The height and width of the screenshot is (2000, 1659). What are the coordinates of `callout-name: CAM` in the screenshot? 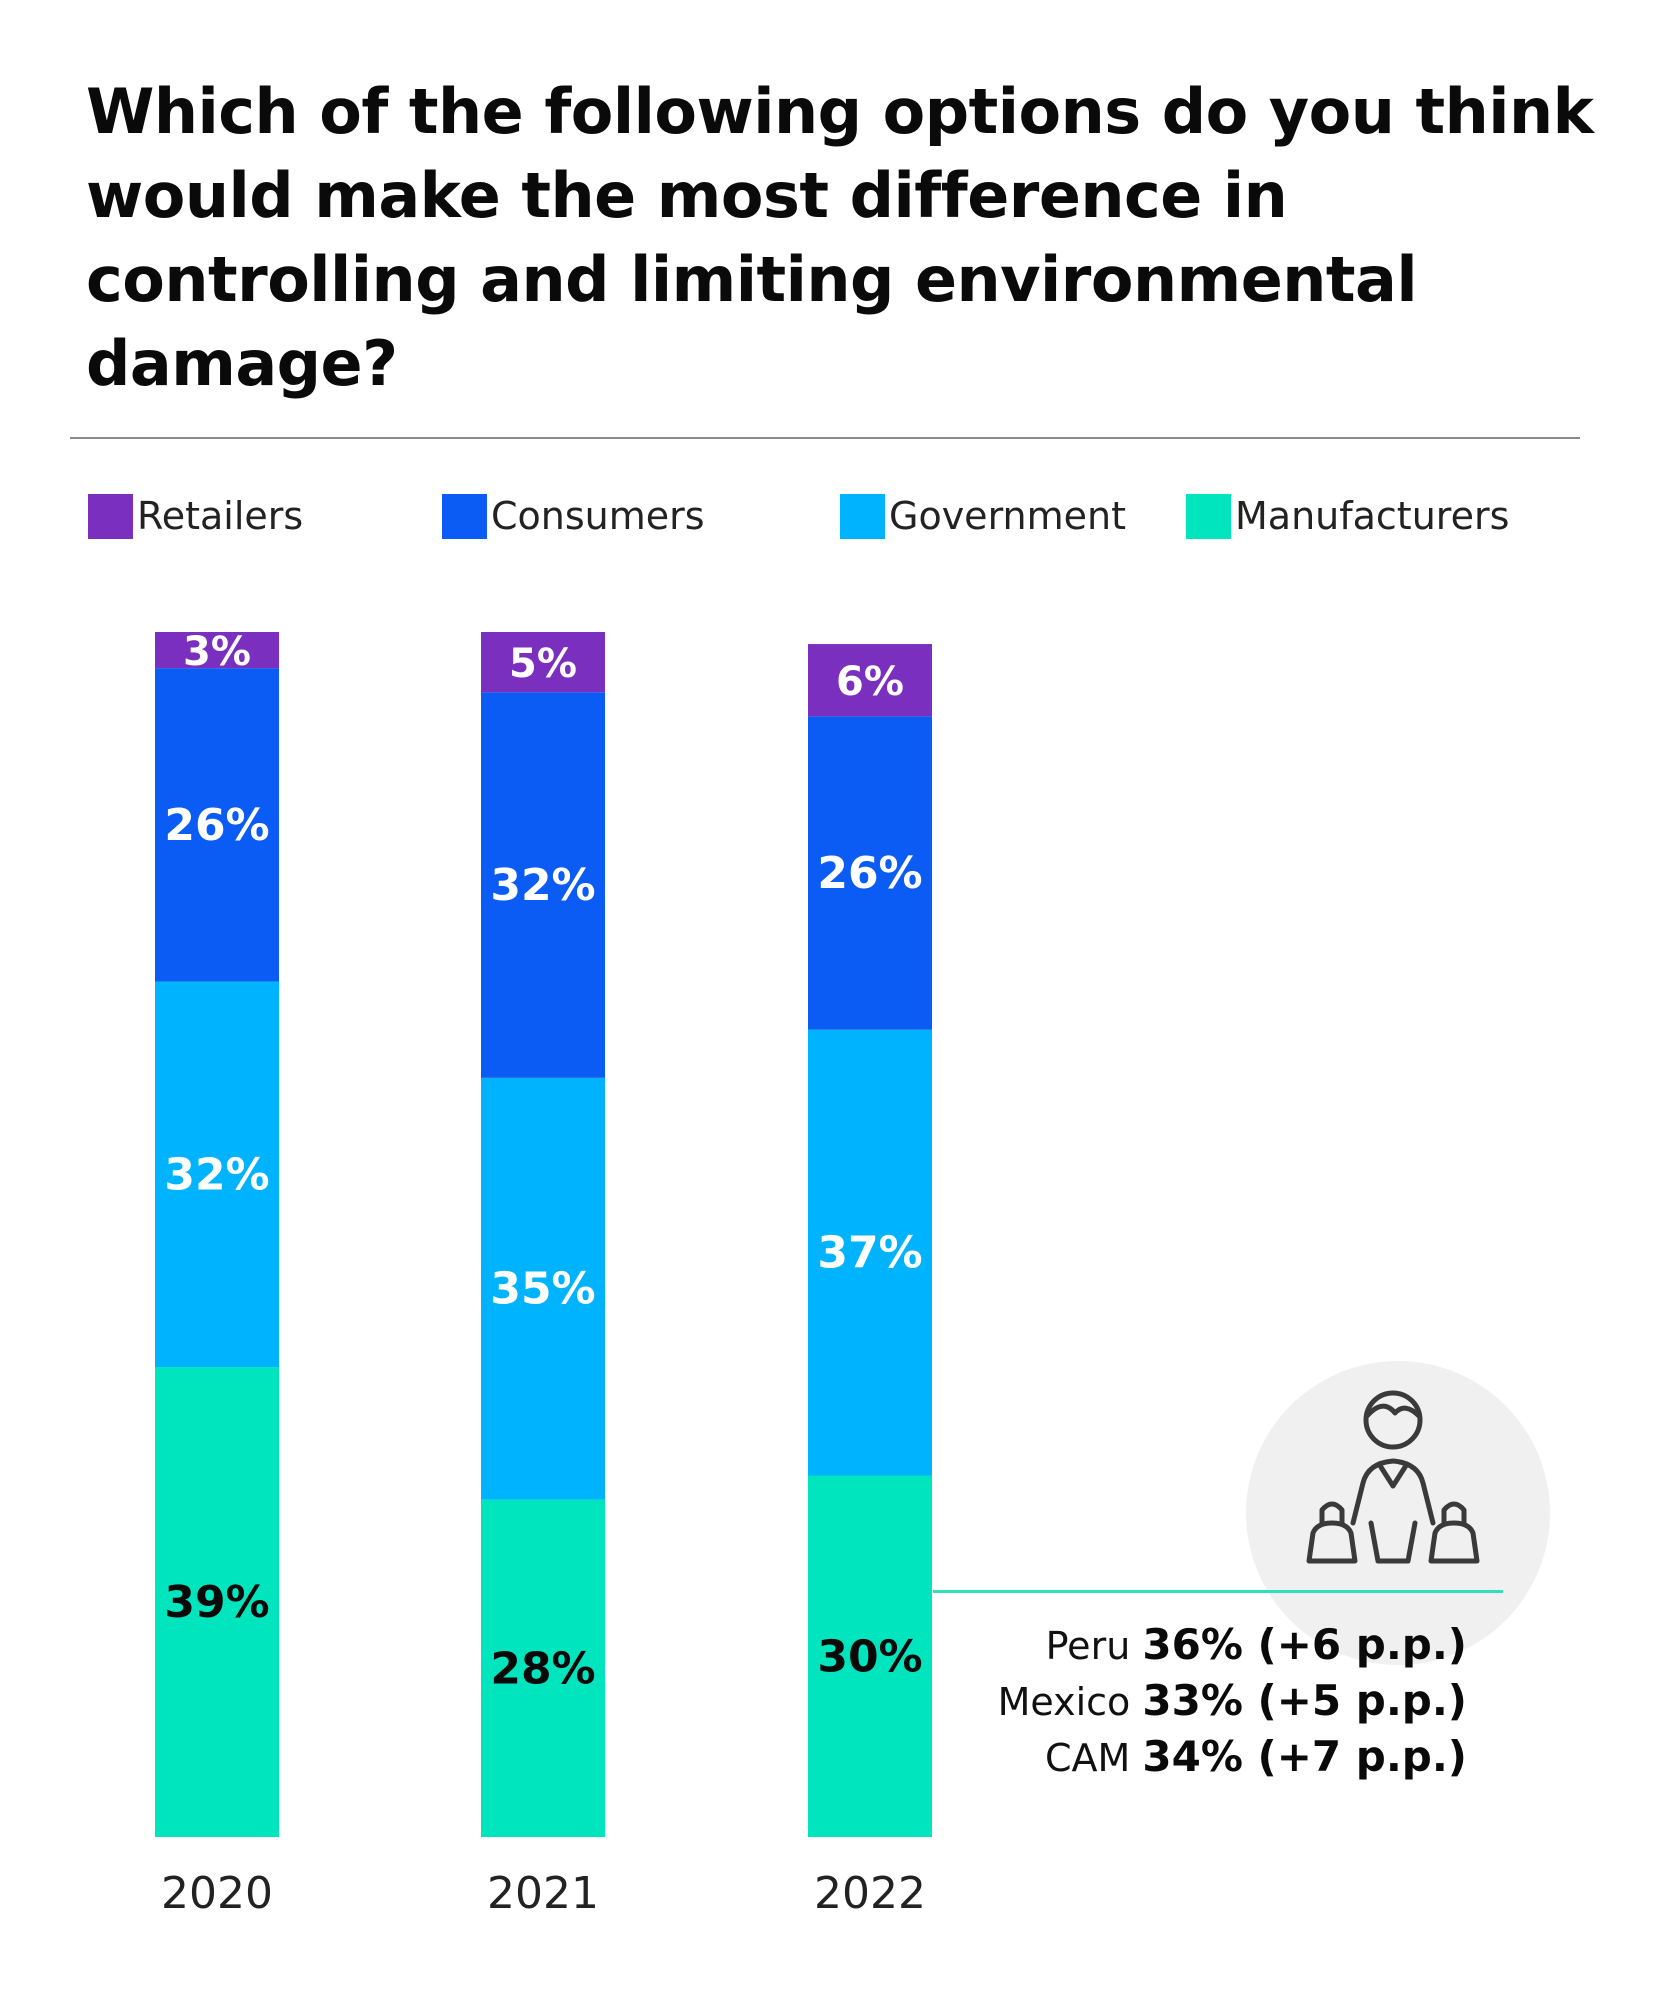 It's located at (1087, 1758).